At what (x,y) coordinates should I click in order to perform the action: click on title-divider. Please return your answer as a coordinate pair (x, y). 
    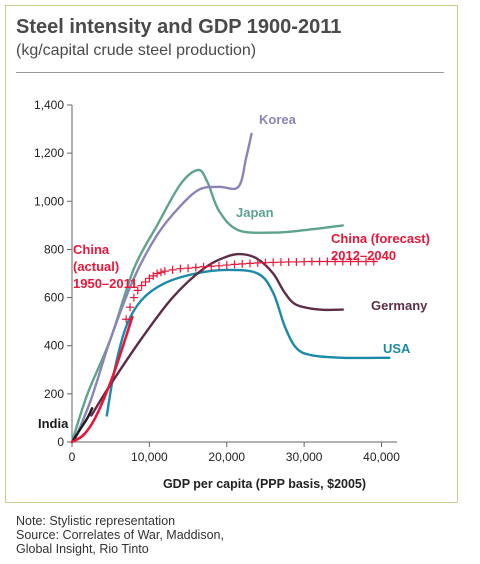
    Looking at the image, I should click on (230, 72).